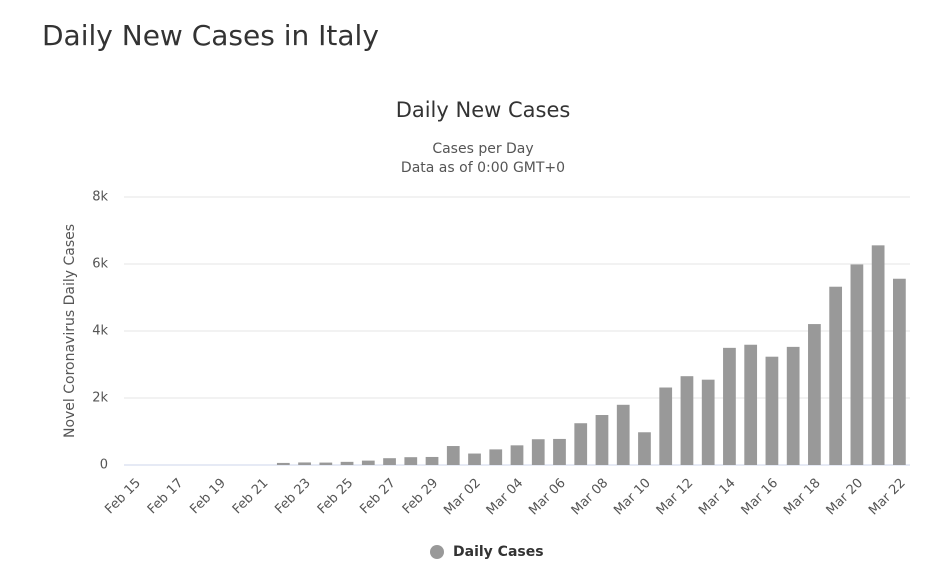  I want to click on x-tick-label: Feb 17, so click(166, 497).